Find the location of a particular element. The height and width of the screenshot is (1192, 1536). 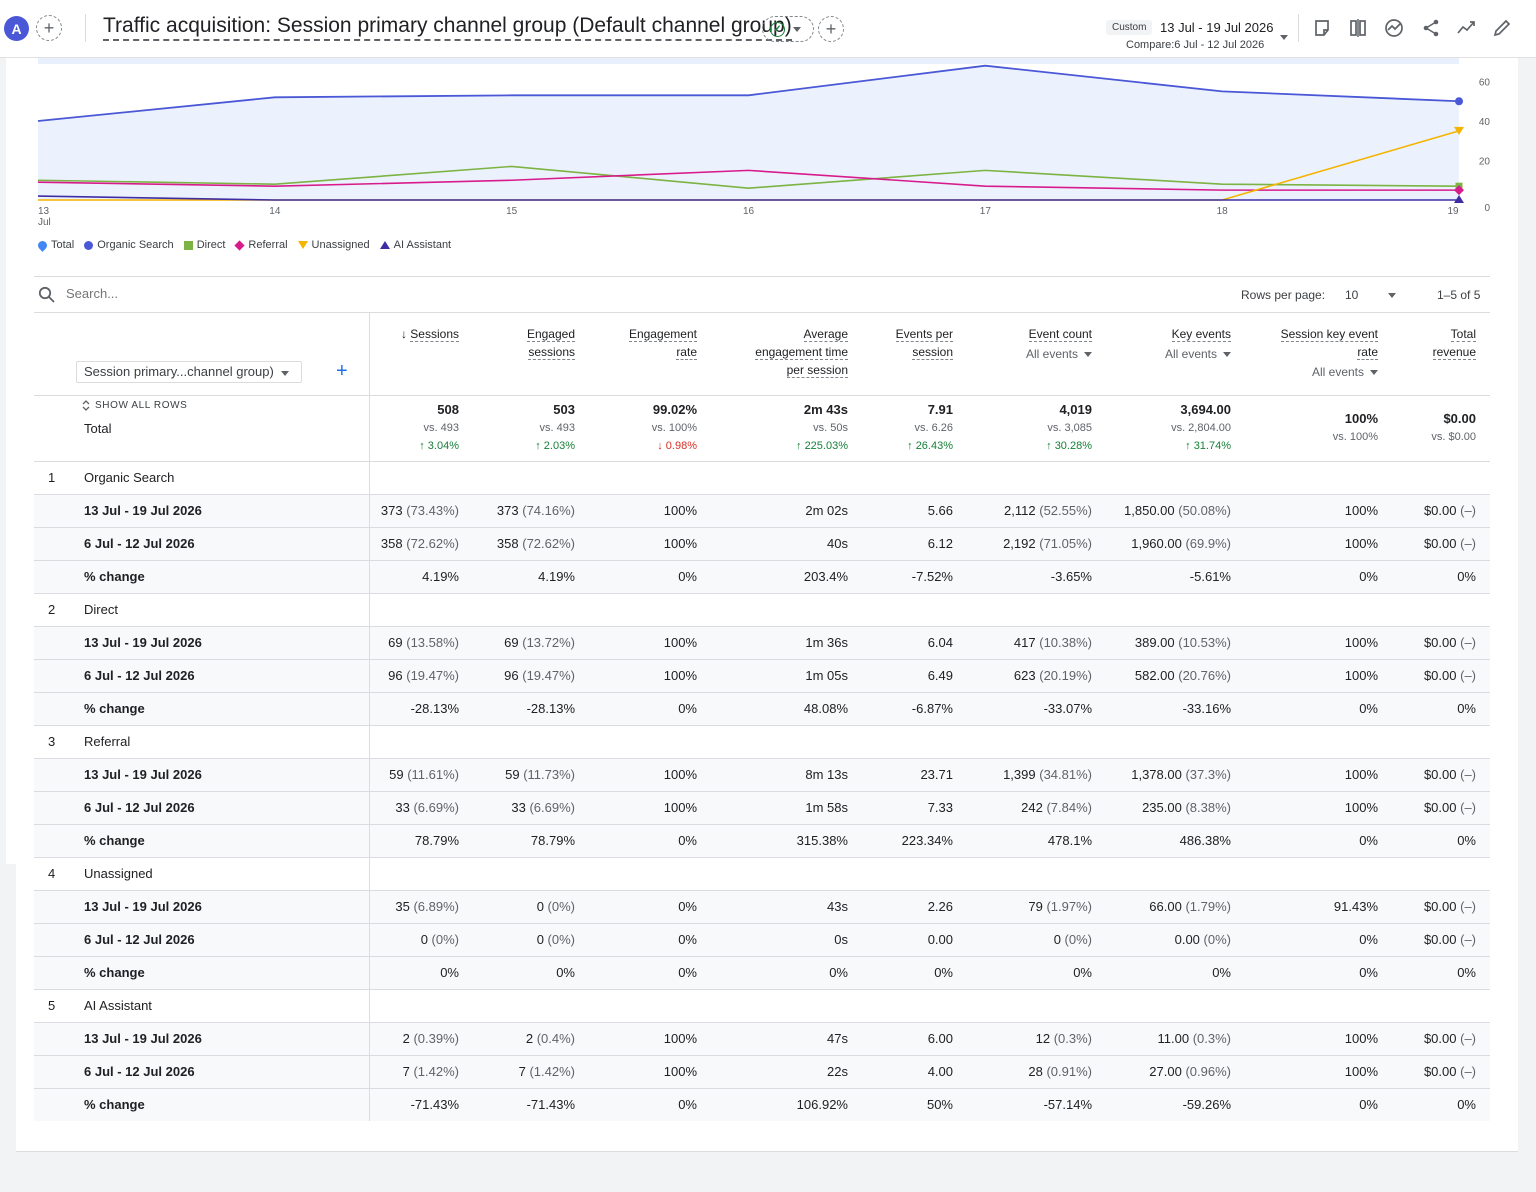

total-label-cell: Total is located at coordinates (202, 428).